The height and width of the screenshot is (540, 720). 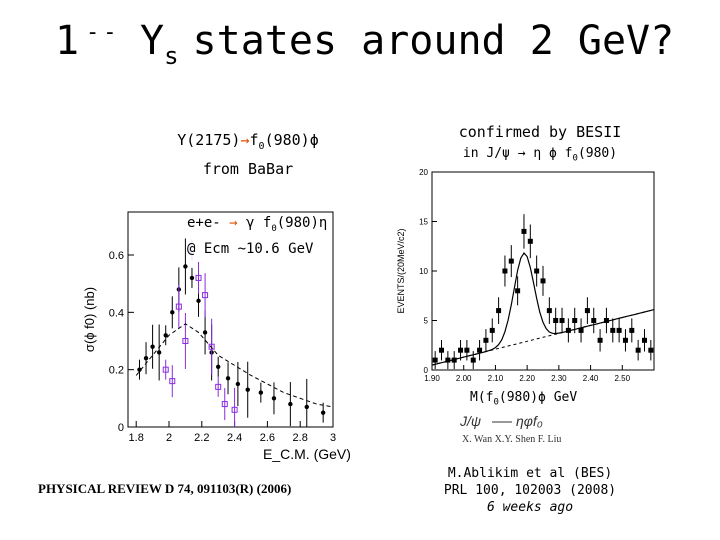 I want to click on title-quantum-numbers: --, so click(x=103, y=32).